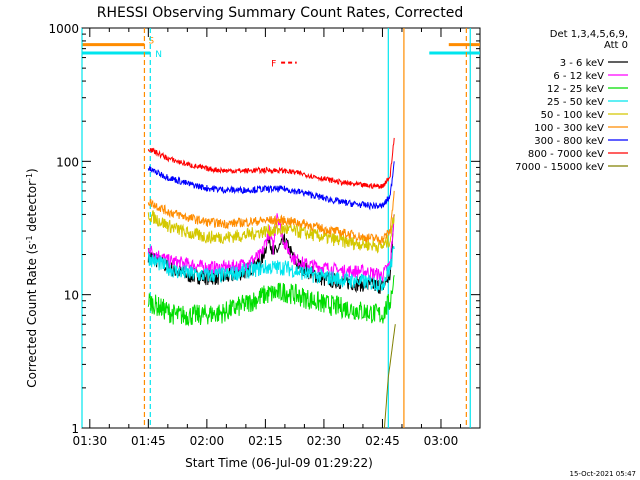 This screenshot has width=640, height=480. I want to click on series-100-300-kev, so click(271, 217).